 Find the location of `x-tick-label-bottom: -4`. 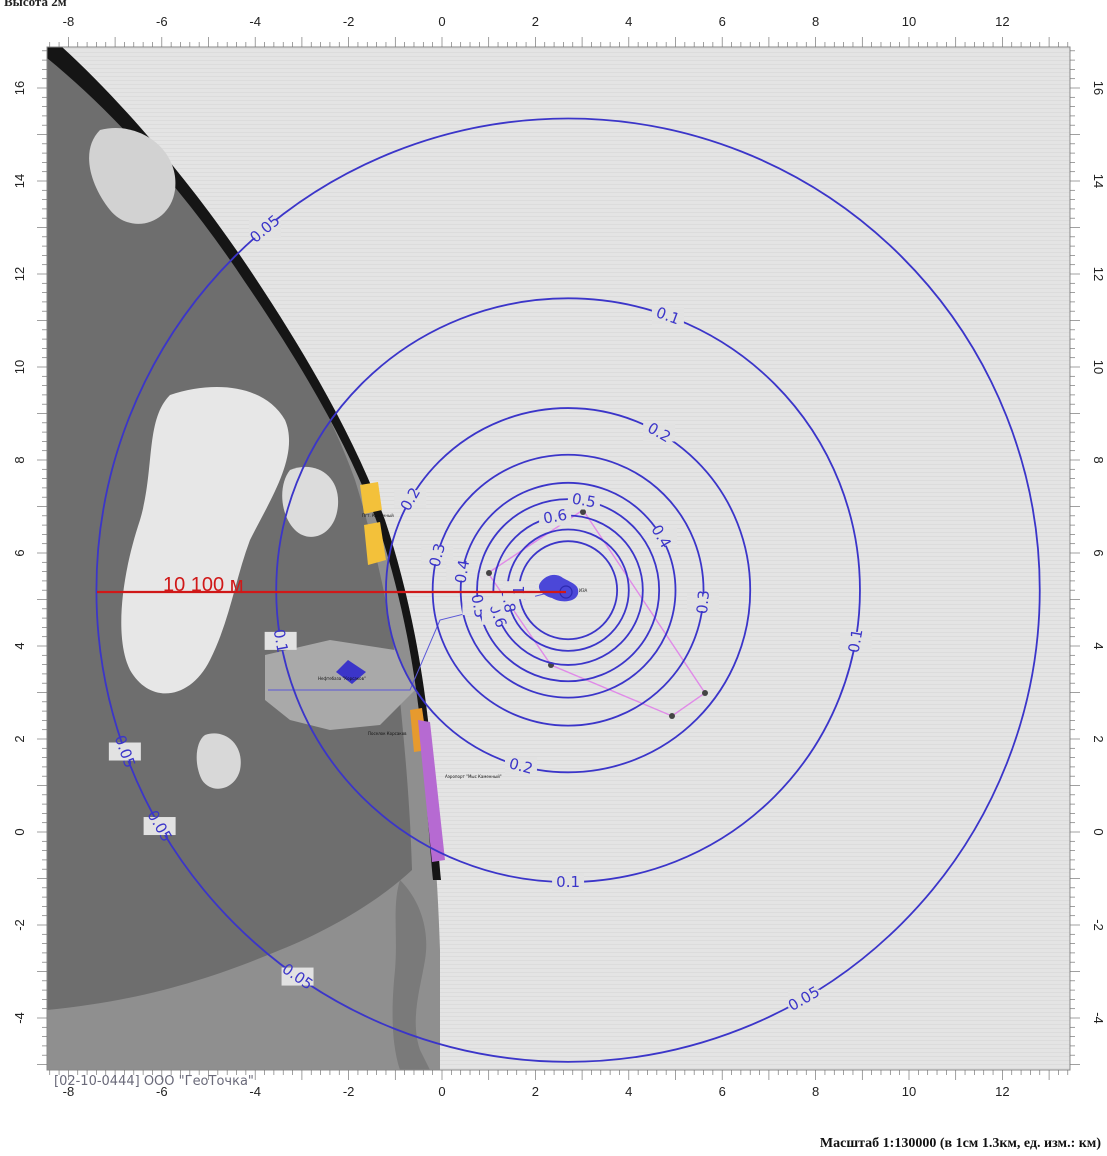

x-tick-label-bottom: -4 is located at coordinates (255, 1091).